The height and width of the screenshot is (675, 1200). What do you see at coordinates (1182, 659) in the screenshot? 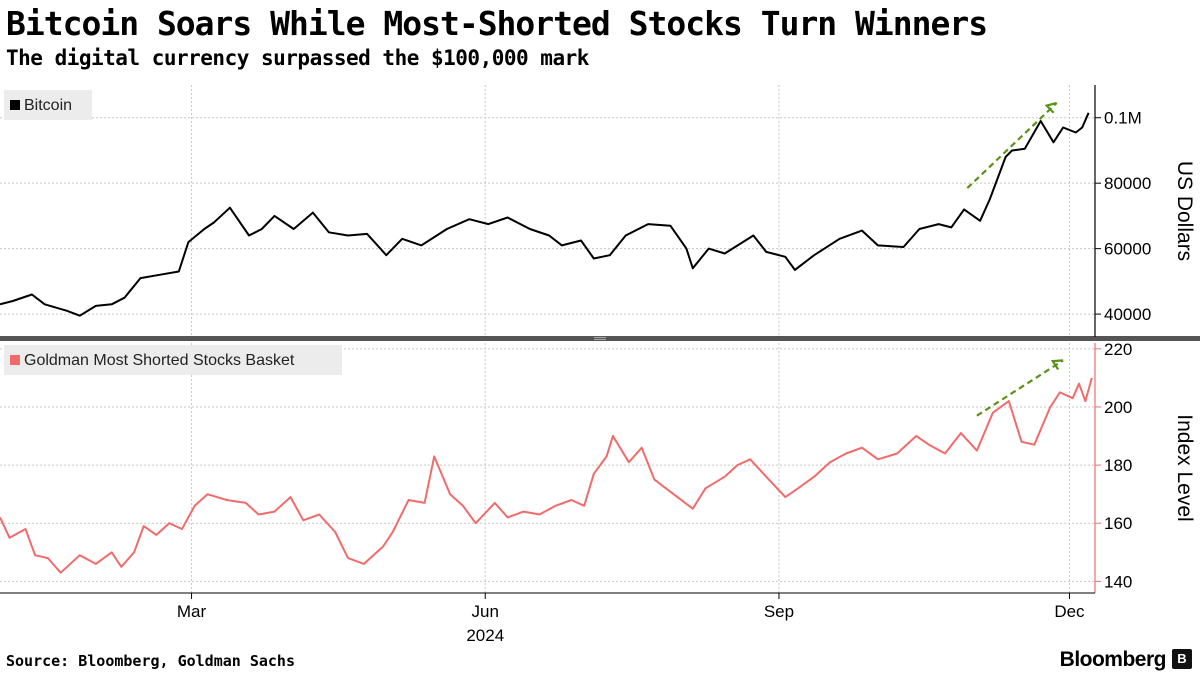
I see `brand-mark-icon: B` at bounding box center [1182, 659].